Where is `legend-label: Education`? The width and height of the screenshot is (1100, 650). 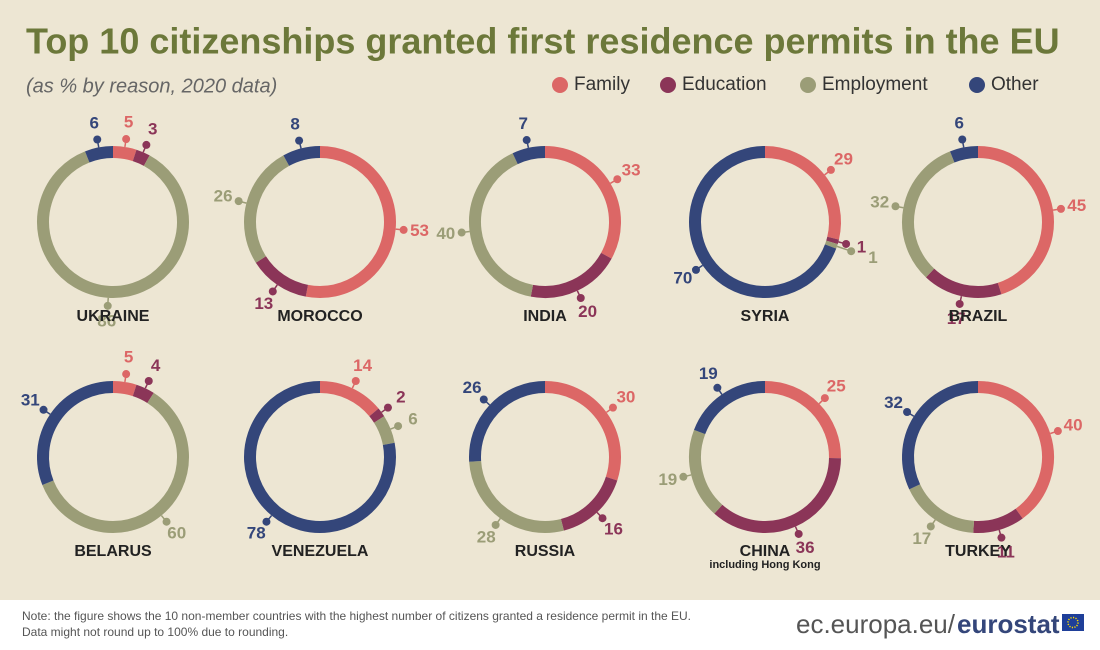 legend-label: Education is located at coordinates (724, 84).